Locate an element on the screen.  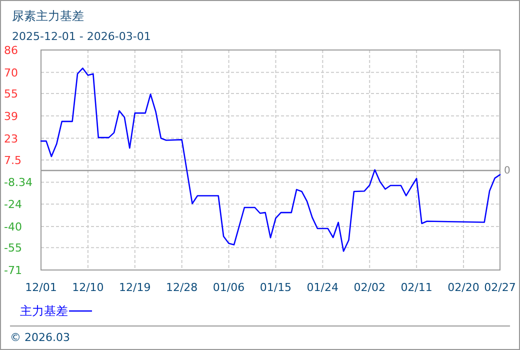
y-tick-label: 70 is located at coordinates (11, 73).